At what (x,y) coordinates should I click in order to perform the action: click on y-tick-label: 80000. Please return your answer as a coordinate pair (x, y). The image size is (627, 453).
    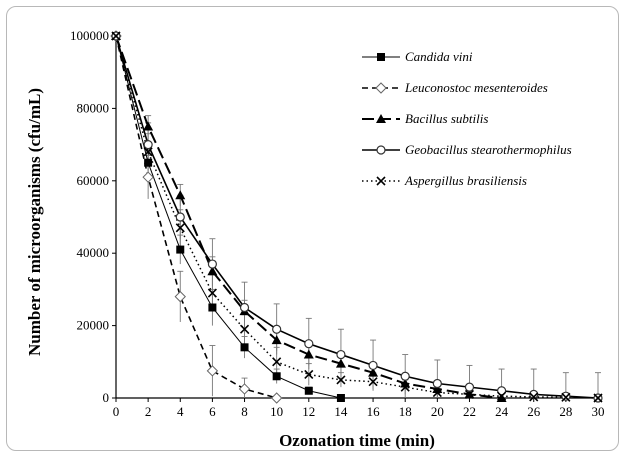
    Looking at the image, I should click on (93, 107).